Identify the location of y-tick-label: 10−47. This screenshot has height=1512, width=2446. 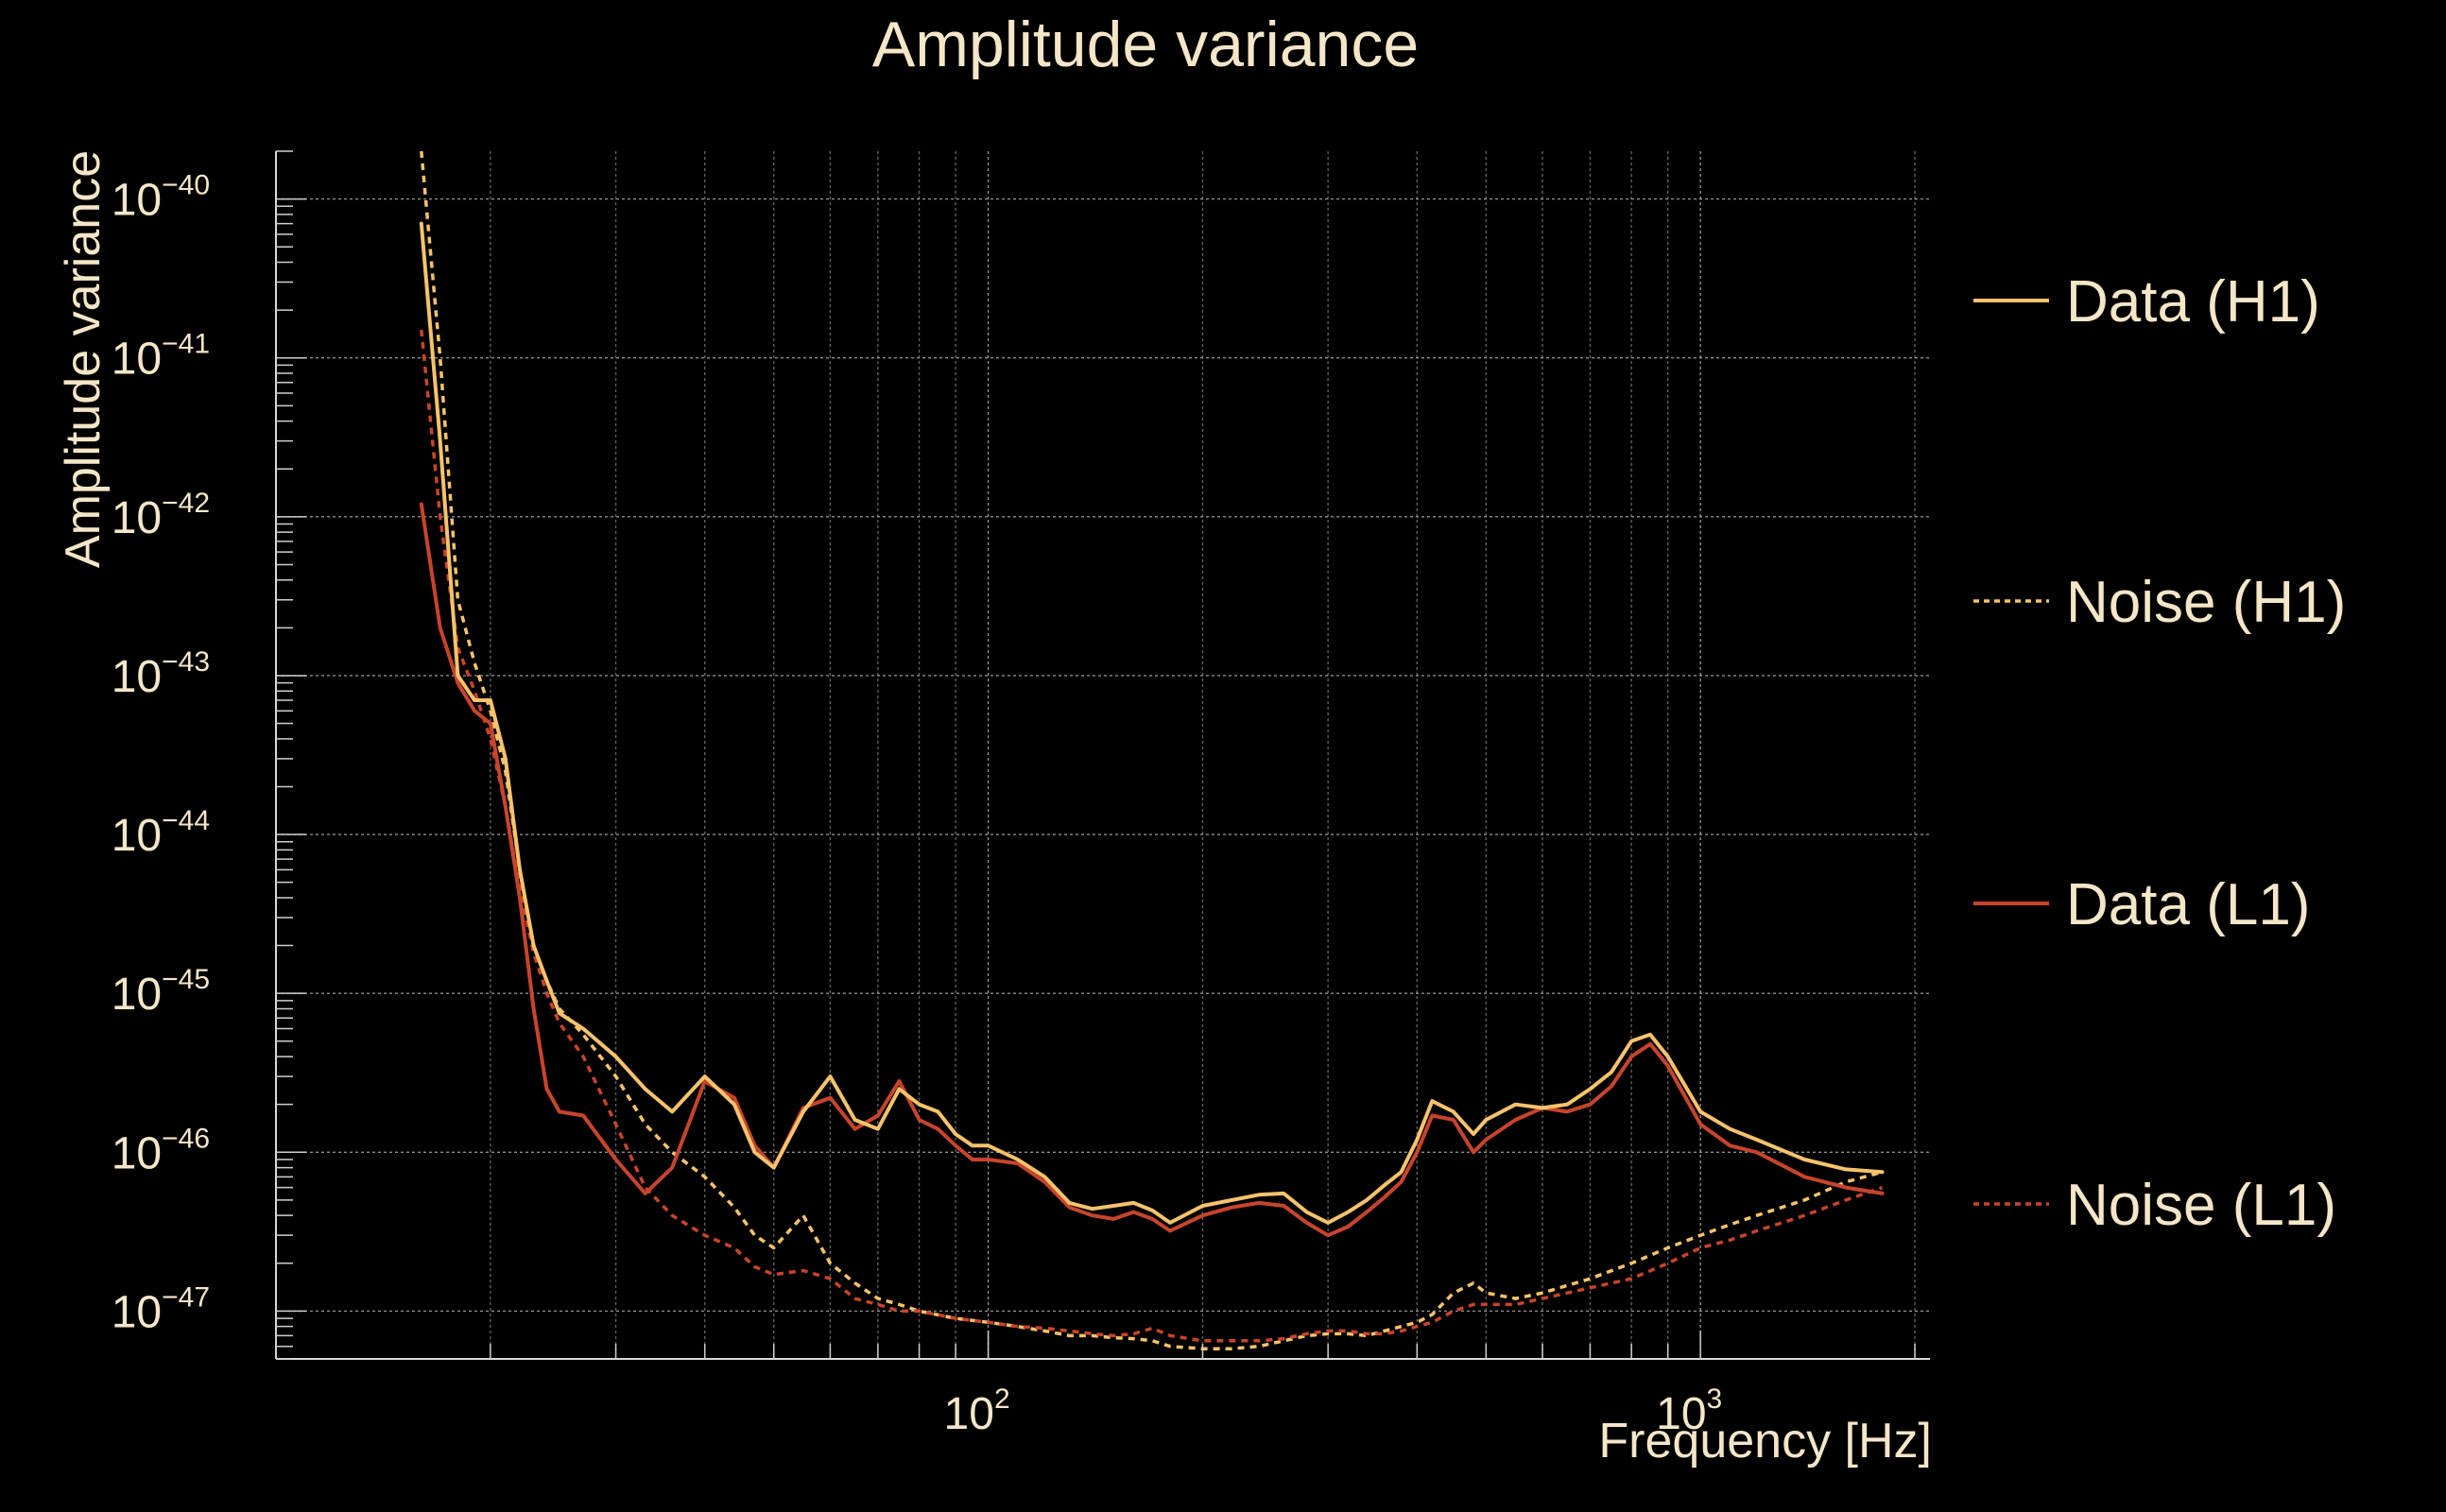
(161, 1309).